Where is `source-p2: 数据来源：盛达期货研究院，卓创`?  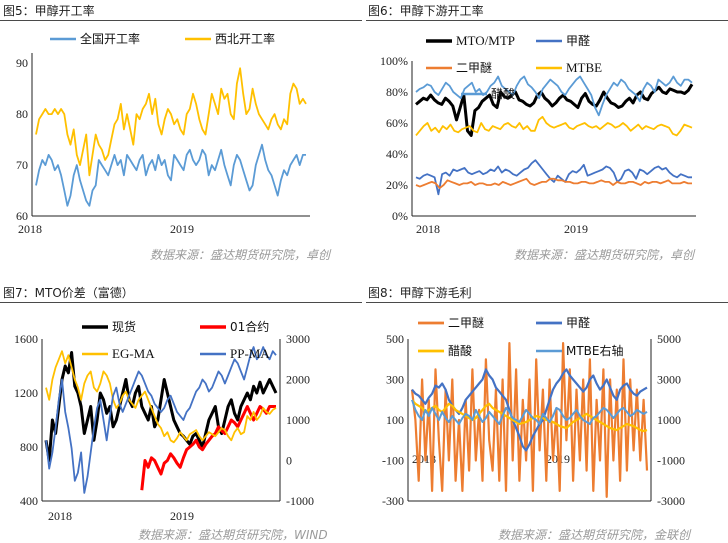 source-p2: 数据来源：盛达期货研究院，卓创 is located at coordinates (604, 255).